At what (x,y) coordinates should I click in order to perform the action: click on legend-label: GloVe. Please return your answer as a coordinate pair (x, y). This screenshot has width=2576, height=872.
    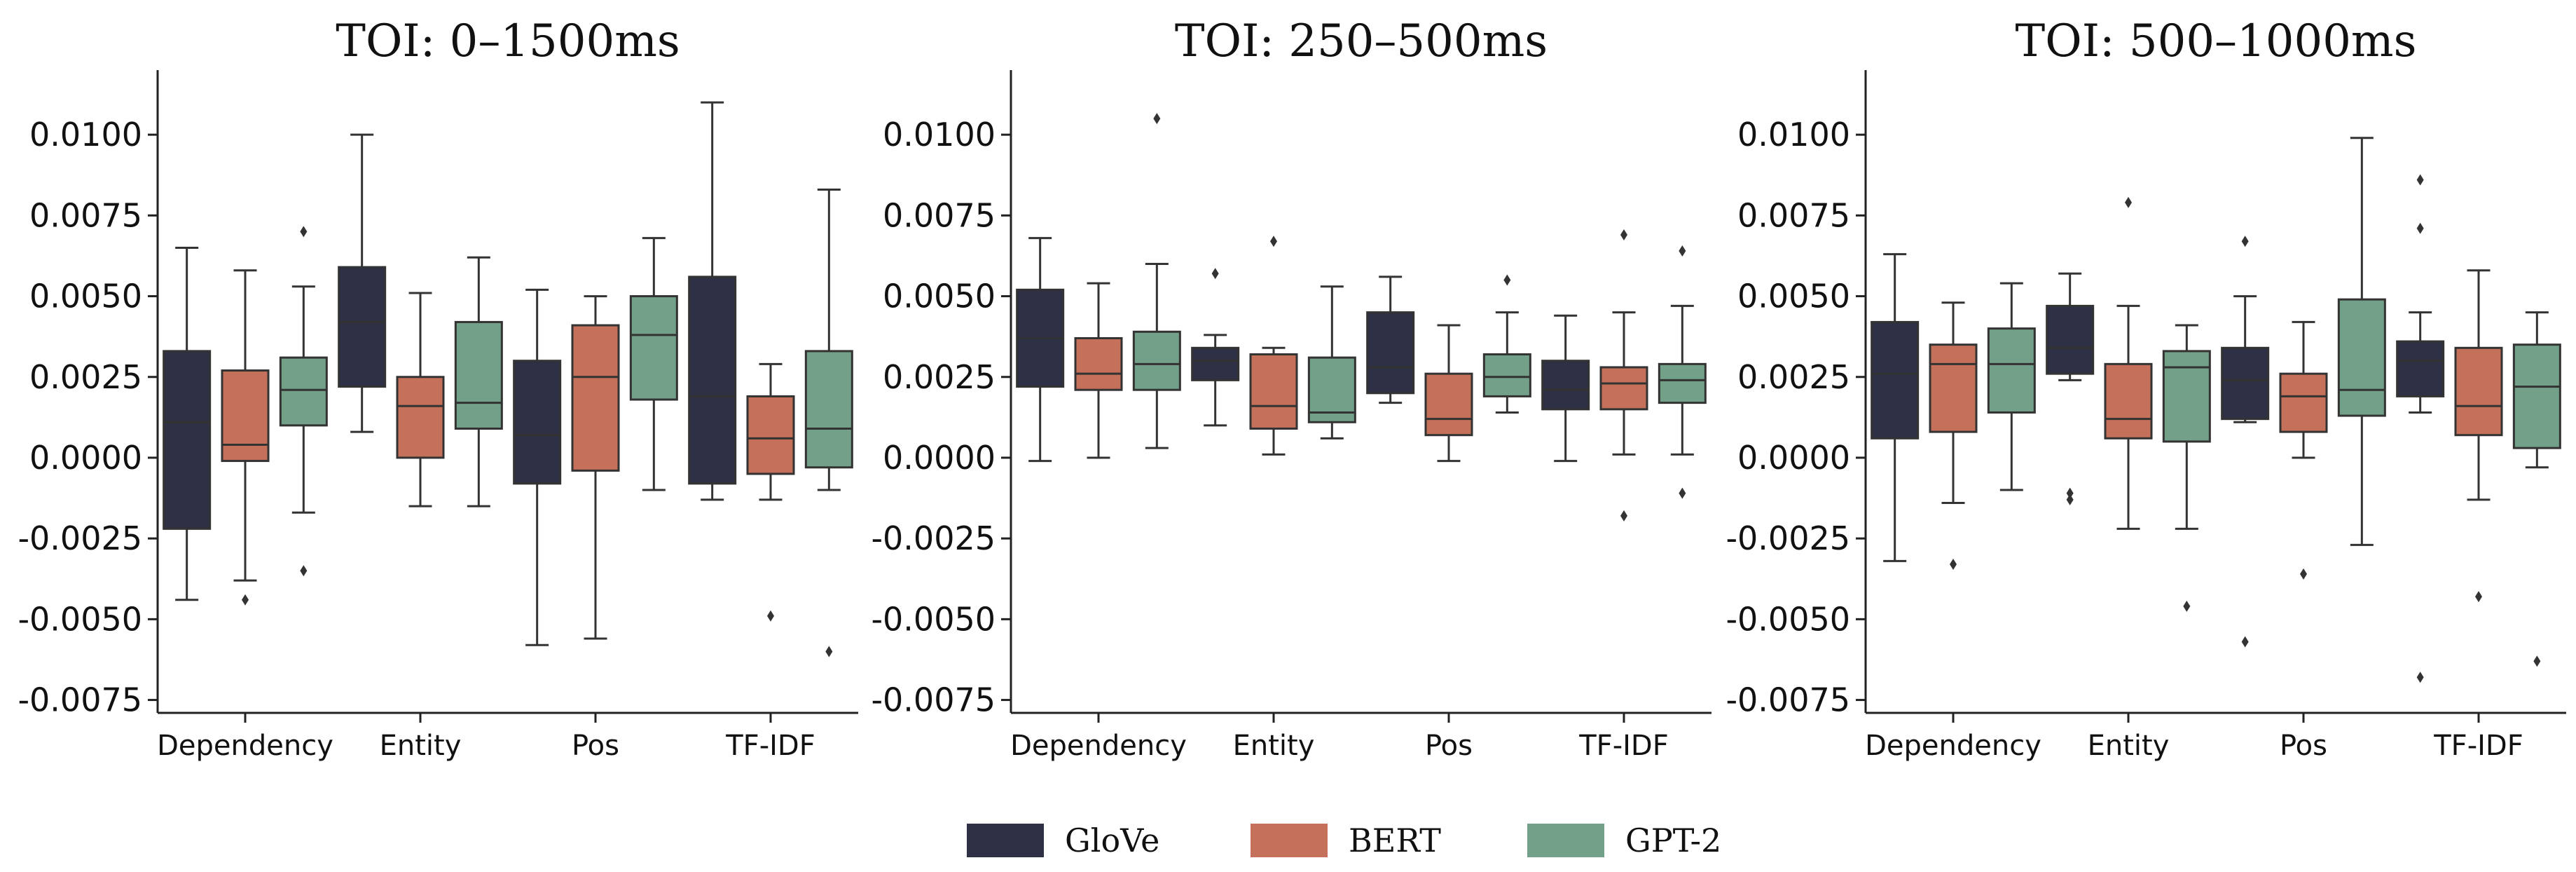
    Looking at the image, I should click on (1112, 840).